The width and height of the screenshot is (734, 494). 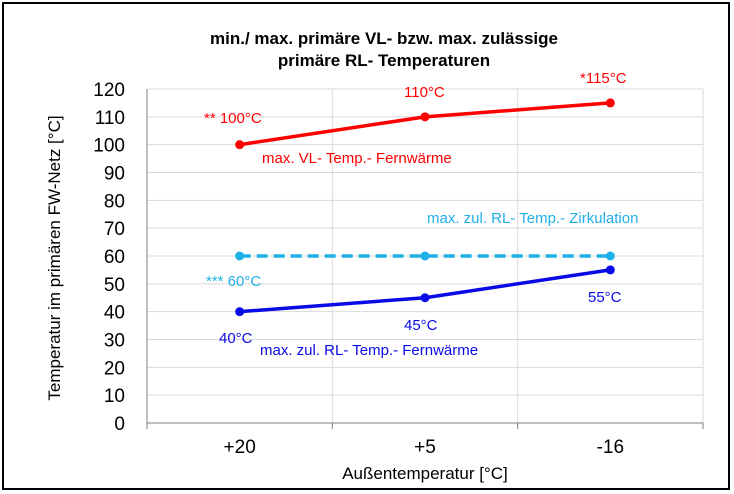 I want to click on x-axis-label: Außentemperatur [°C], so click(x=425, y=473).